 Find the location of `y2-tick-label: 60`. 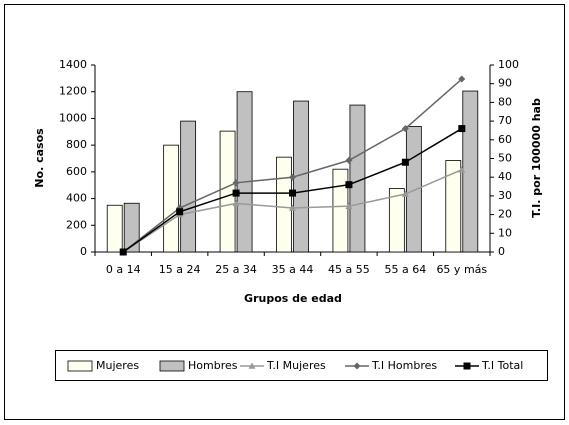

y2-tick-label: 60 is located at coordinates (505, 139).